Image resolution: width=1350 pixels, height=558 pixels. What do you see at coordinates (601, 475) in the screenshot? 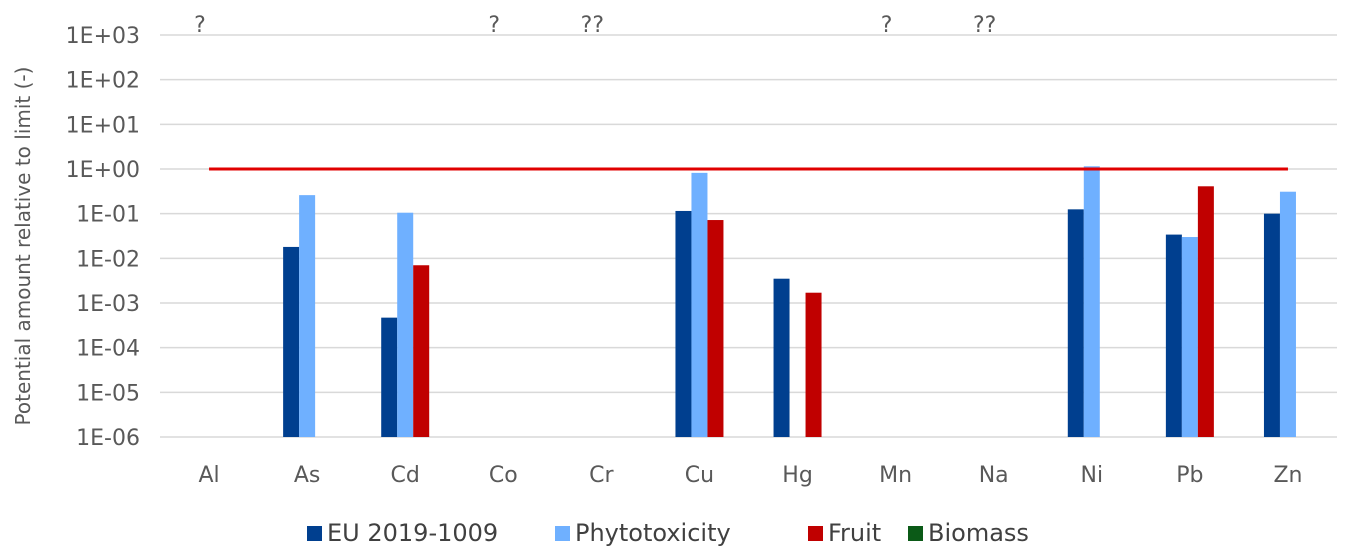
I see `x-tick-label: Cr` at bounding box center [601, 475].